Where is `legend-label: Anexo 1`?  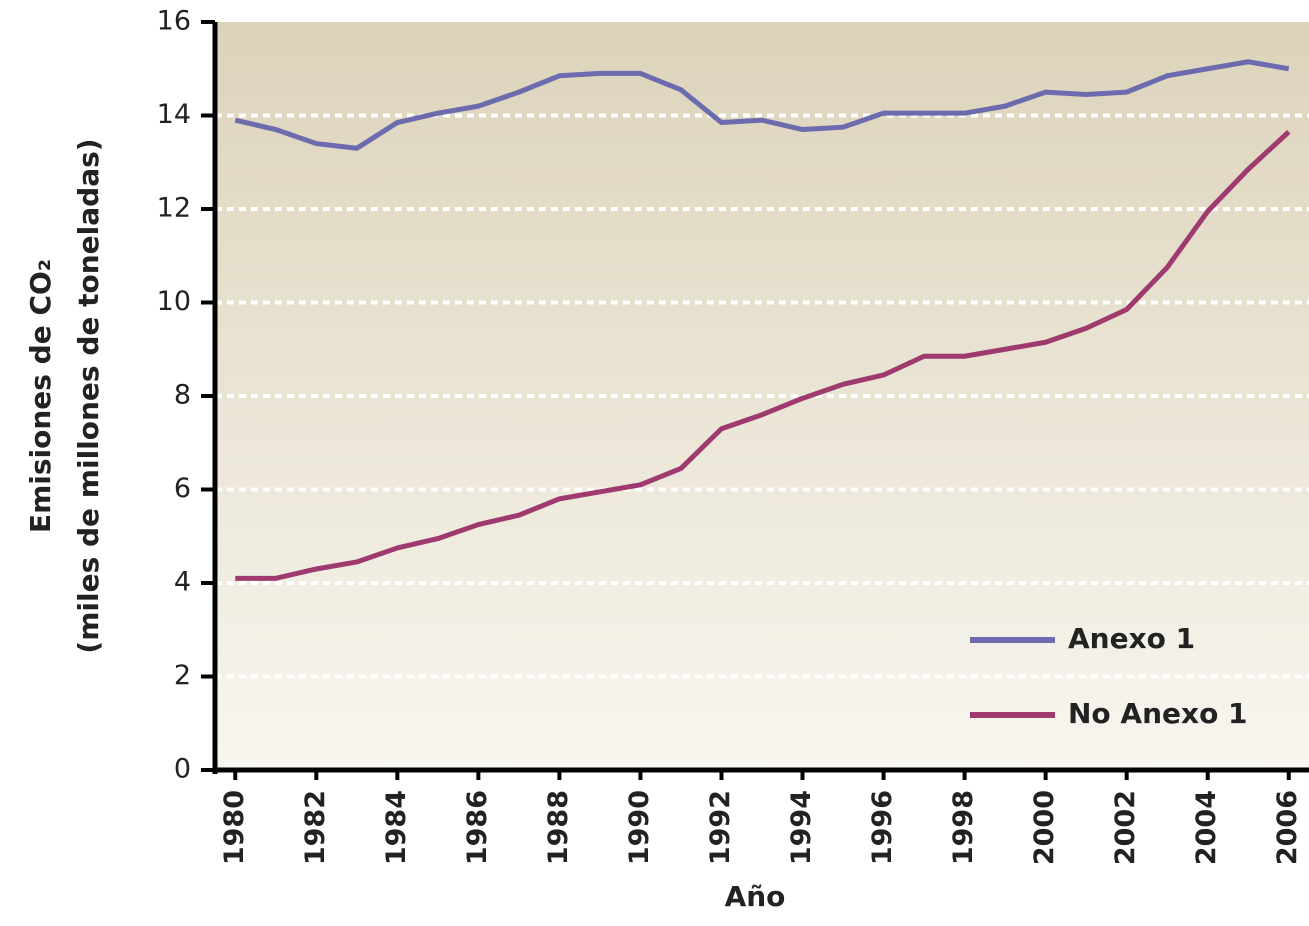
legend-label: Anexo 1 is located at coordinates (1131, 638).